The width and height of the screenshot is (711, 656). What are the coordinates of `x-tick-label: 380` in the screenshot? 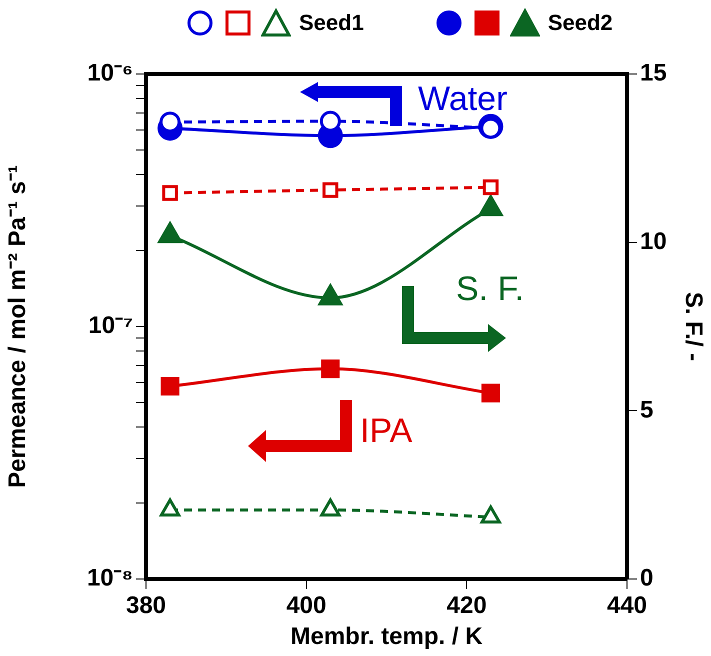 It's located at (146, 606).